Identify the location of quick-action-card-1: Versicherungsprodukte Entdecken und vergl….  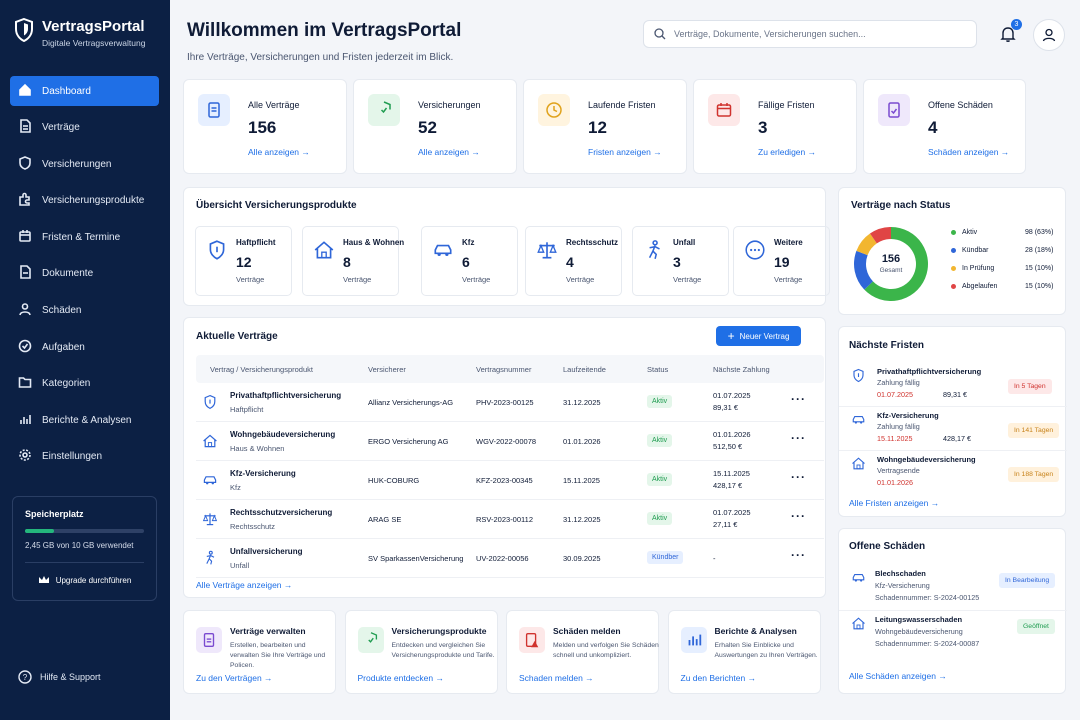
(421, 652).